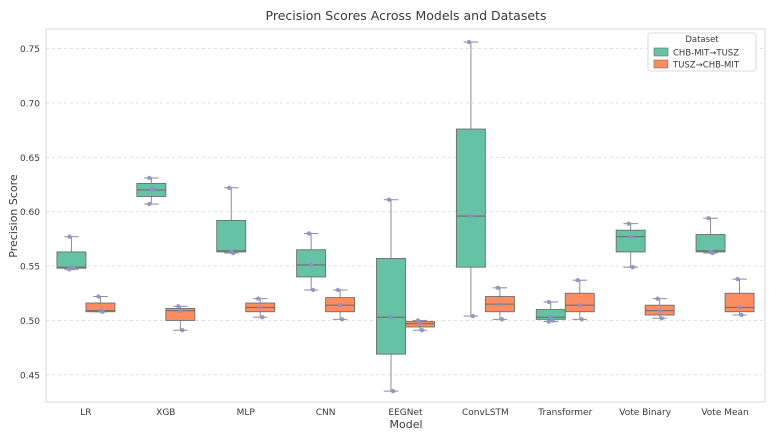  What do you see at coordinates (85, 413) in the screenshot?
I see `x-tick-label: LR` at bounding box center [85, 413].